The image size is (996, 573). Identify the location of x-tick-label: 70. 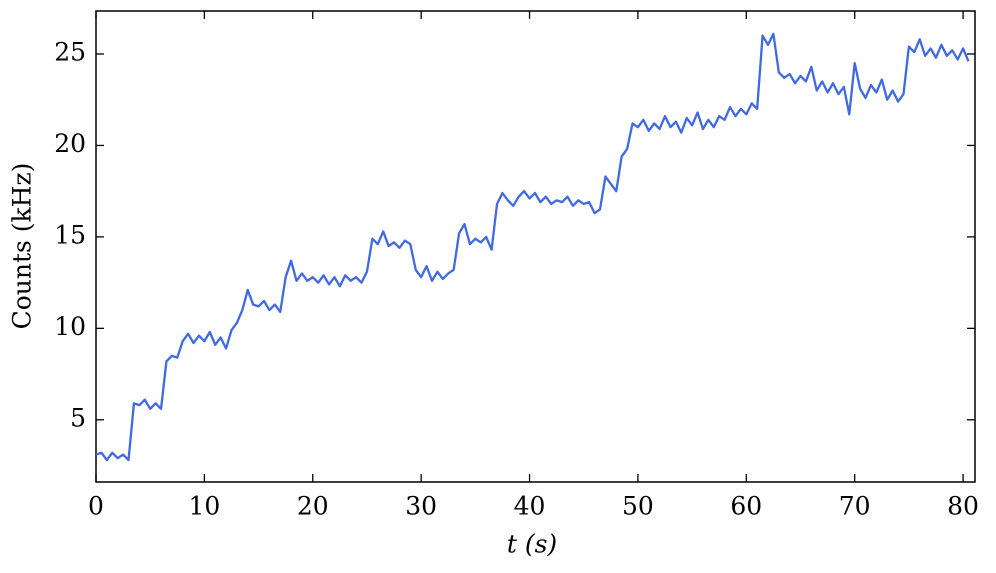
(855, 506).